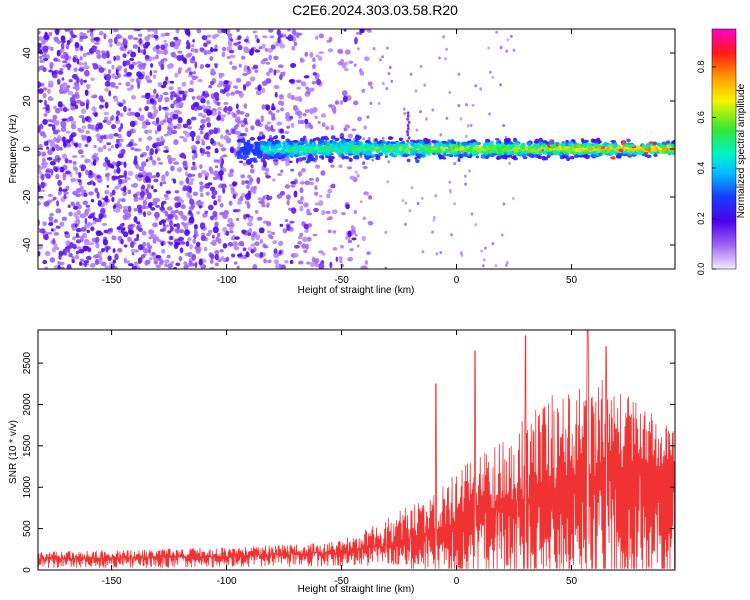 This screenshot has width=750, height=600. Describe the element at coordinates (701, 168) in the screenshot. I see `colorbar-tick-label: 0.4` at that location.